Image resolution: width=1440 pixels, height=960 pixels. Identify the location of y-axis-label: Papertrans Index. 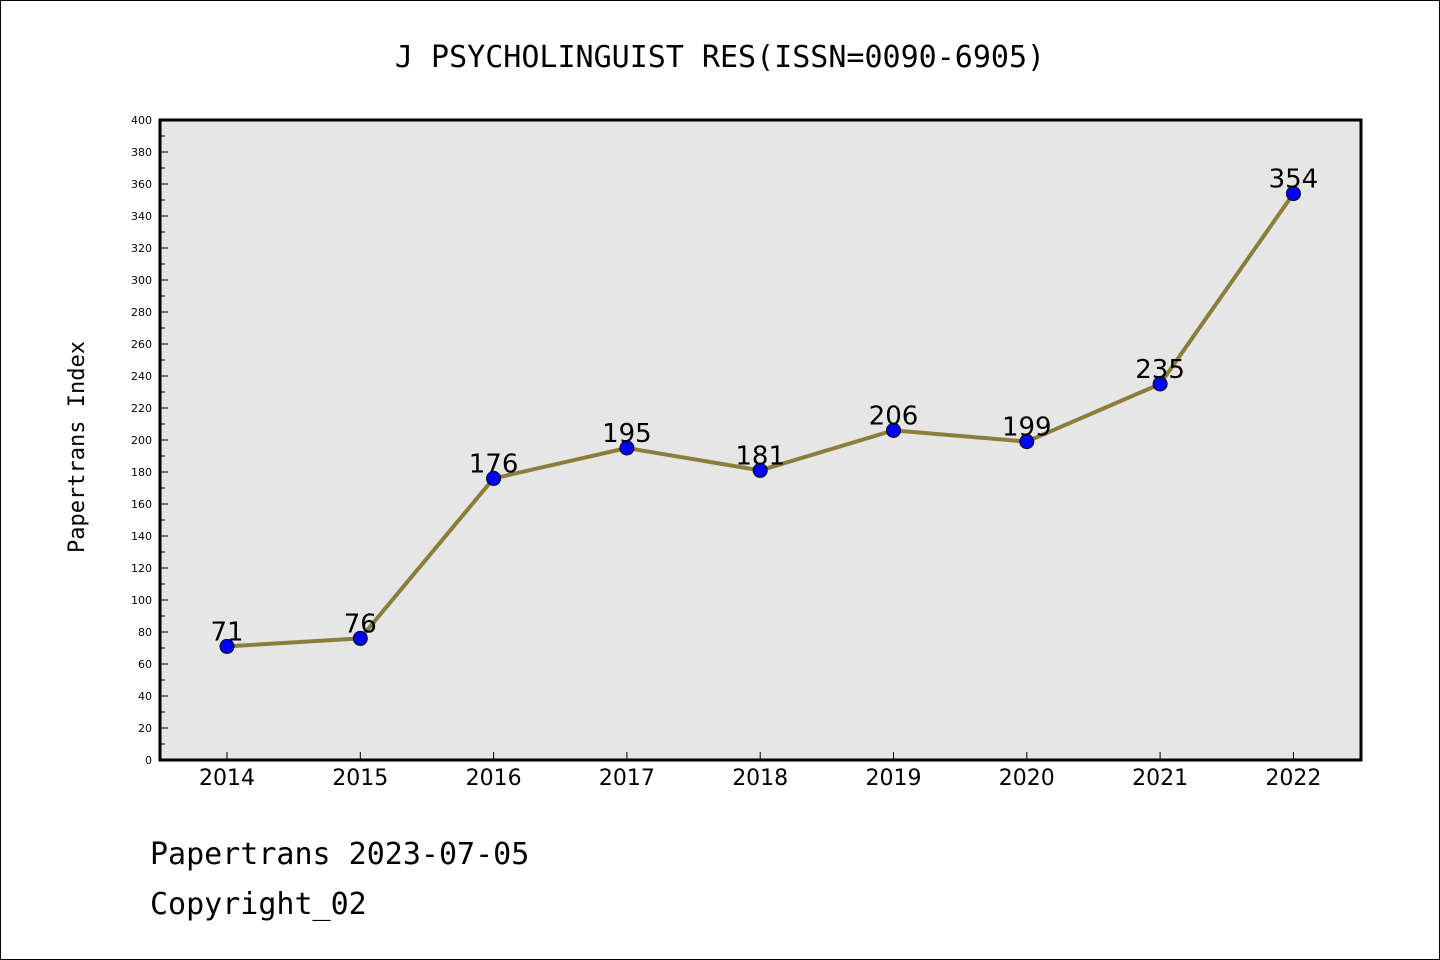
(77, 447).